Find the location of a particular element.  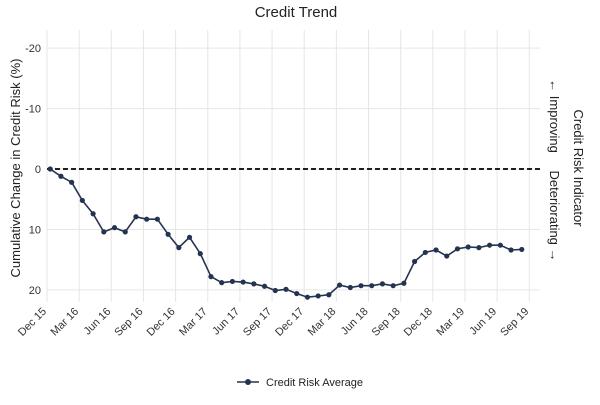

x-tick-label: Jun 19 is located at coordinates (483, 322).